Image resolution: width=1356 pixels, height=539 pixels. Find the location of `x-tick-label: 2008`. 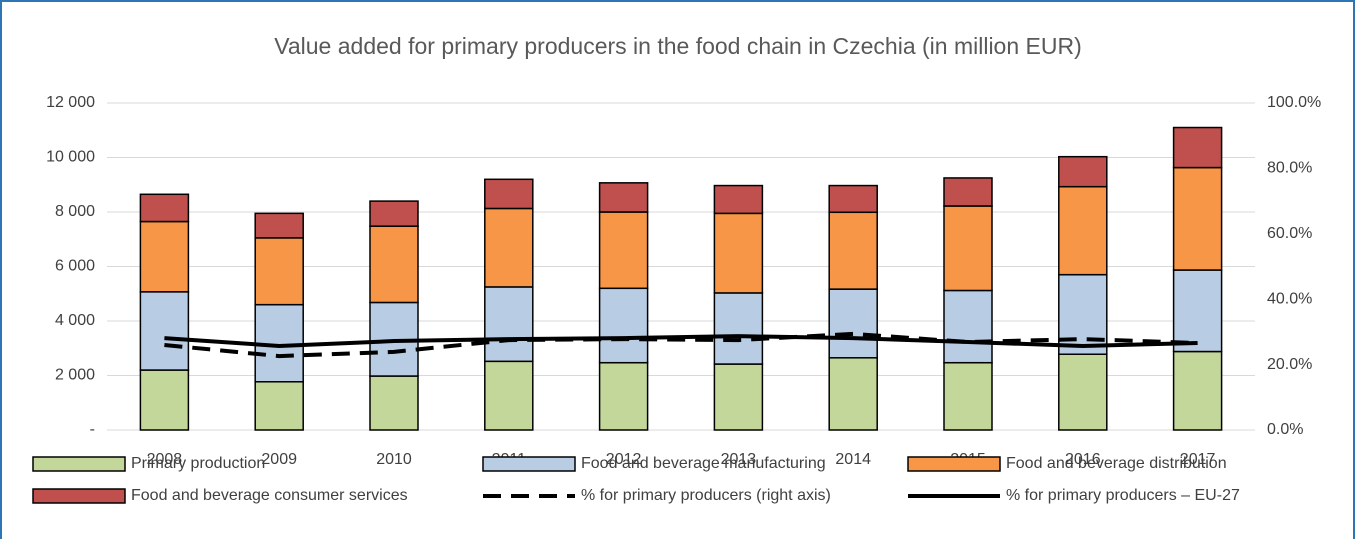

x-tick-label: 2008 is located at coordinates (165, 459).